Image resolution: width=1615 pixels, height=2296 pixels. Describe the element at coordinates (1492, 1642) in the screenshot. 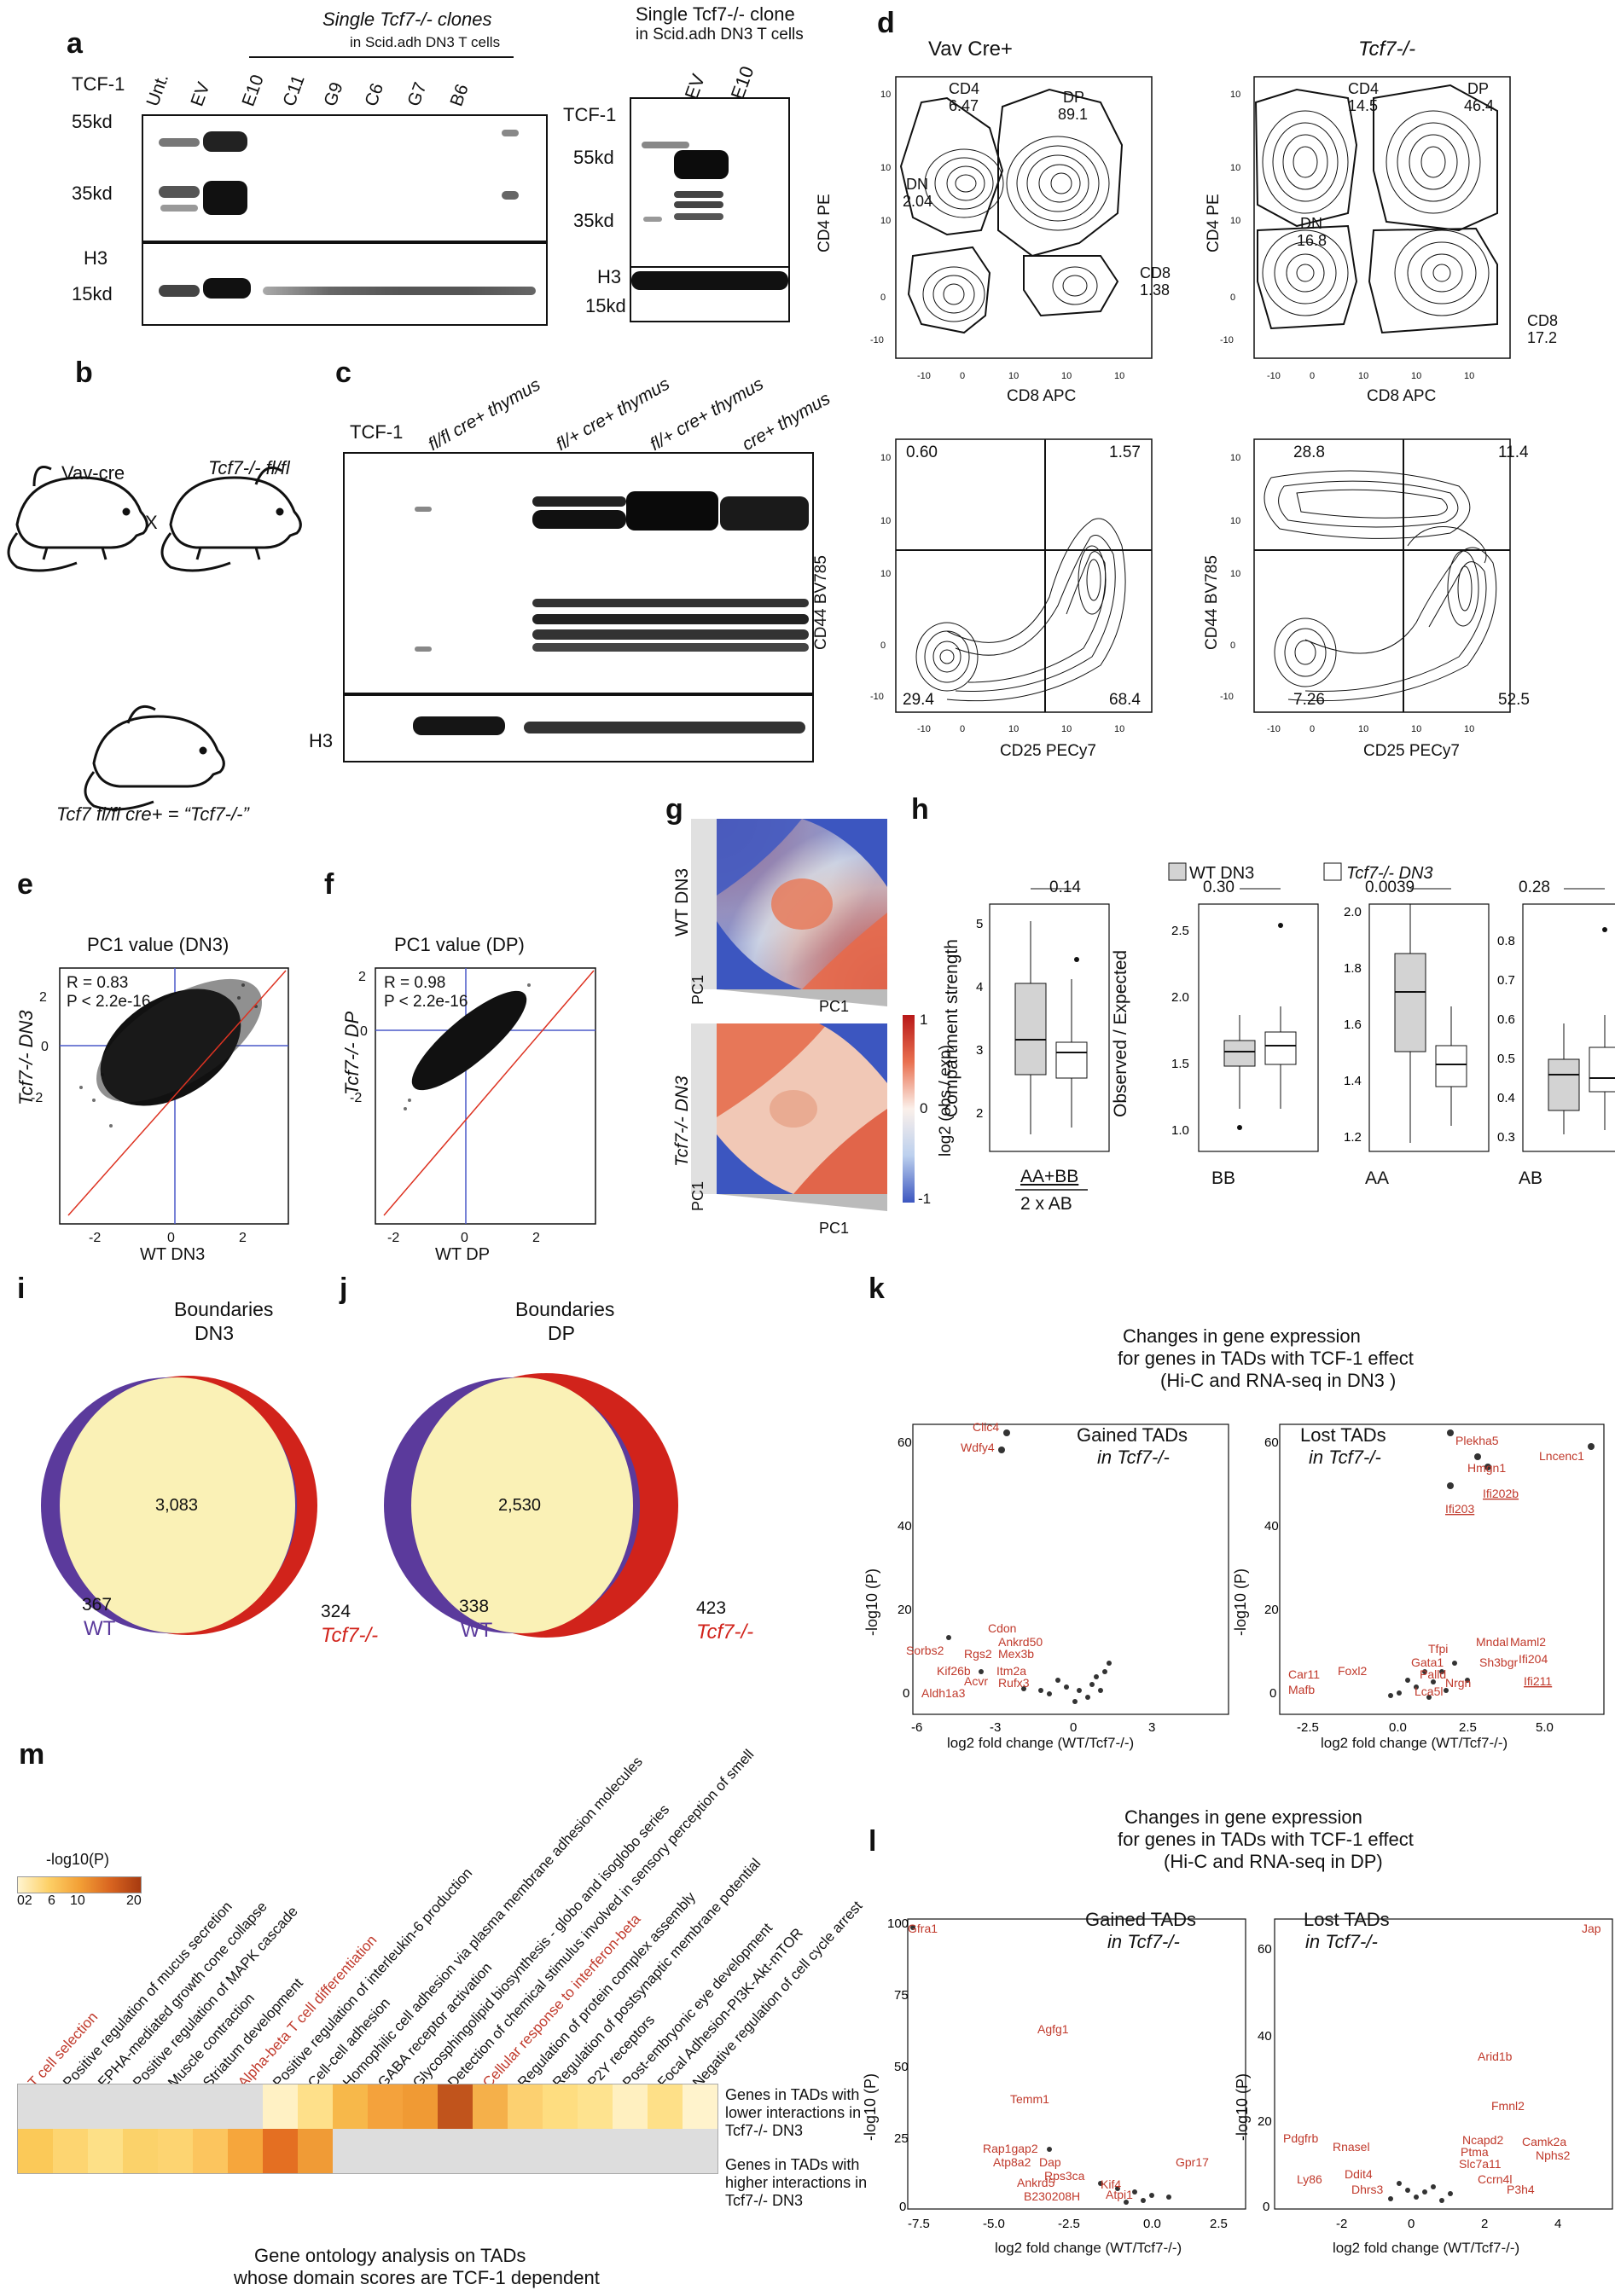

I see `svg-text: Mndal` at that location.